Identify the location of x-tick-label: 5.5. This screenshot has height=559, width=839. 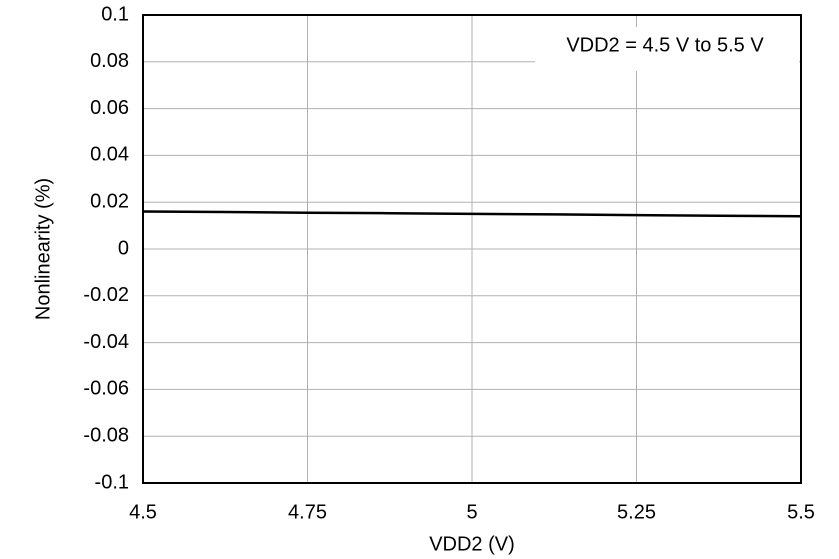
(801, 512).